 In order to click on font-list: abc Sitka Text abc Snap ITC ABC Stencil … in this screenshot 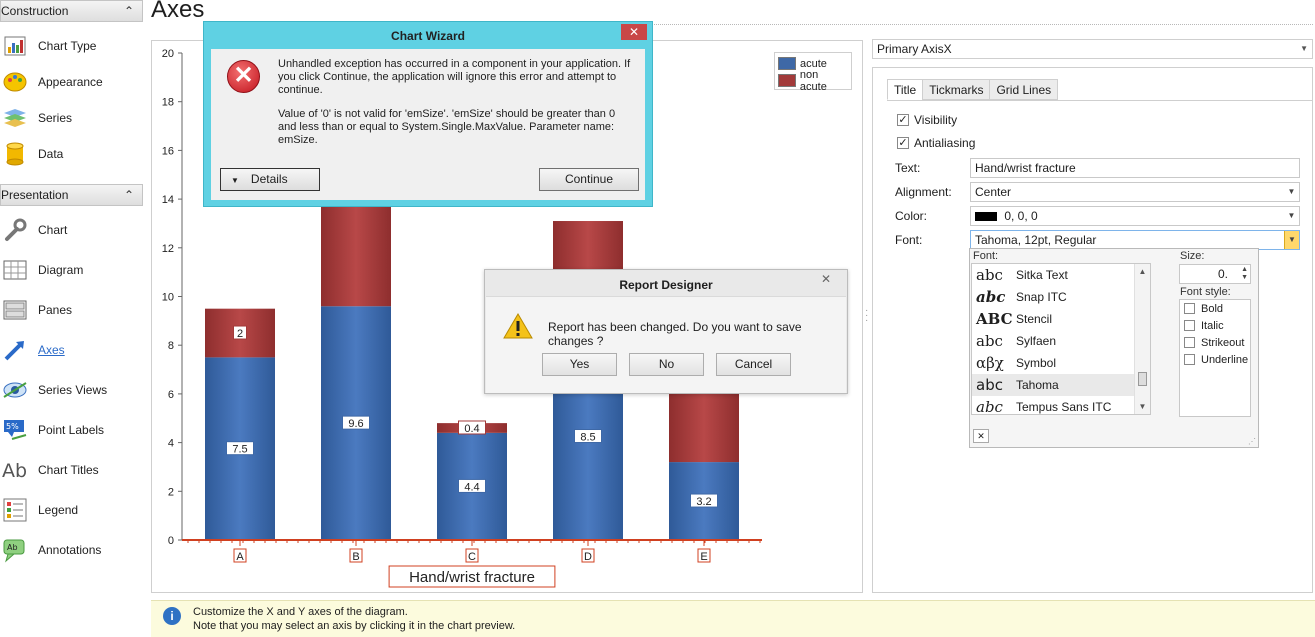, I will do `click(1061, 339)`.